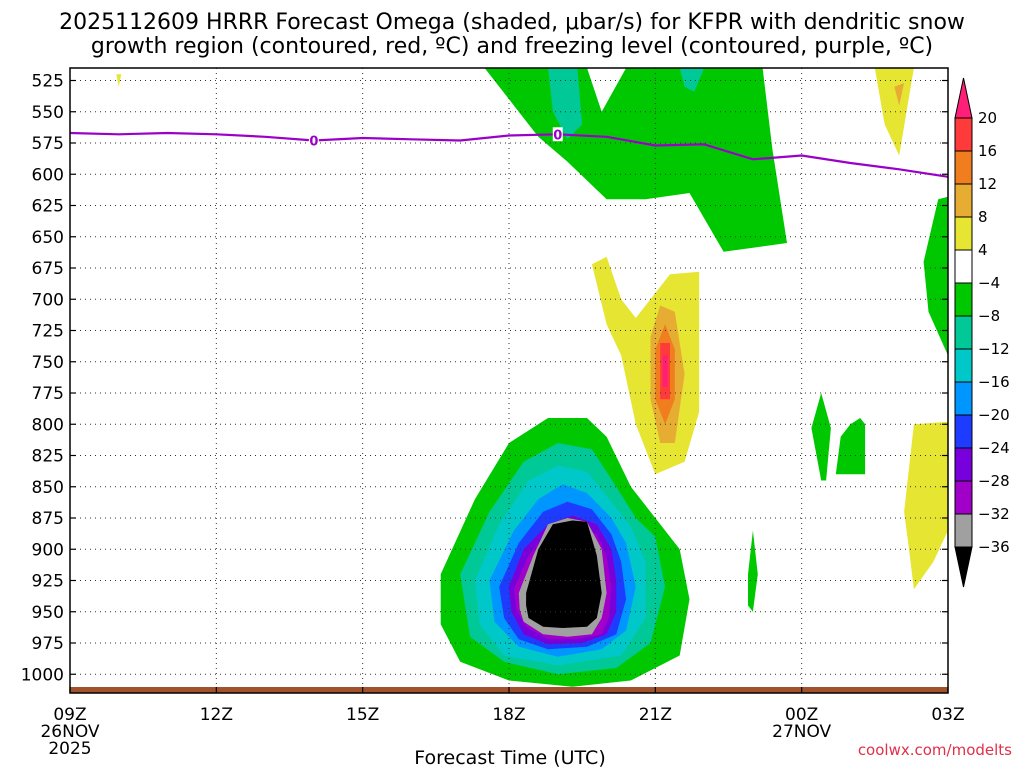  What do you see at coordinates (989, 283) in the screenshot?
I see `colorbar-label-5: −4` at bounding box center [989, 283].